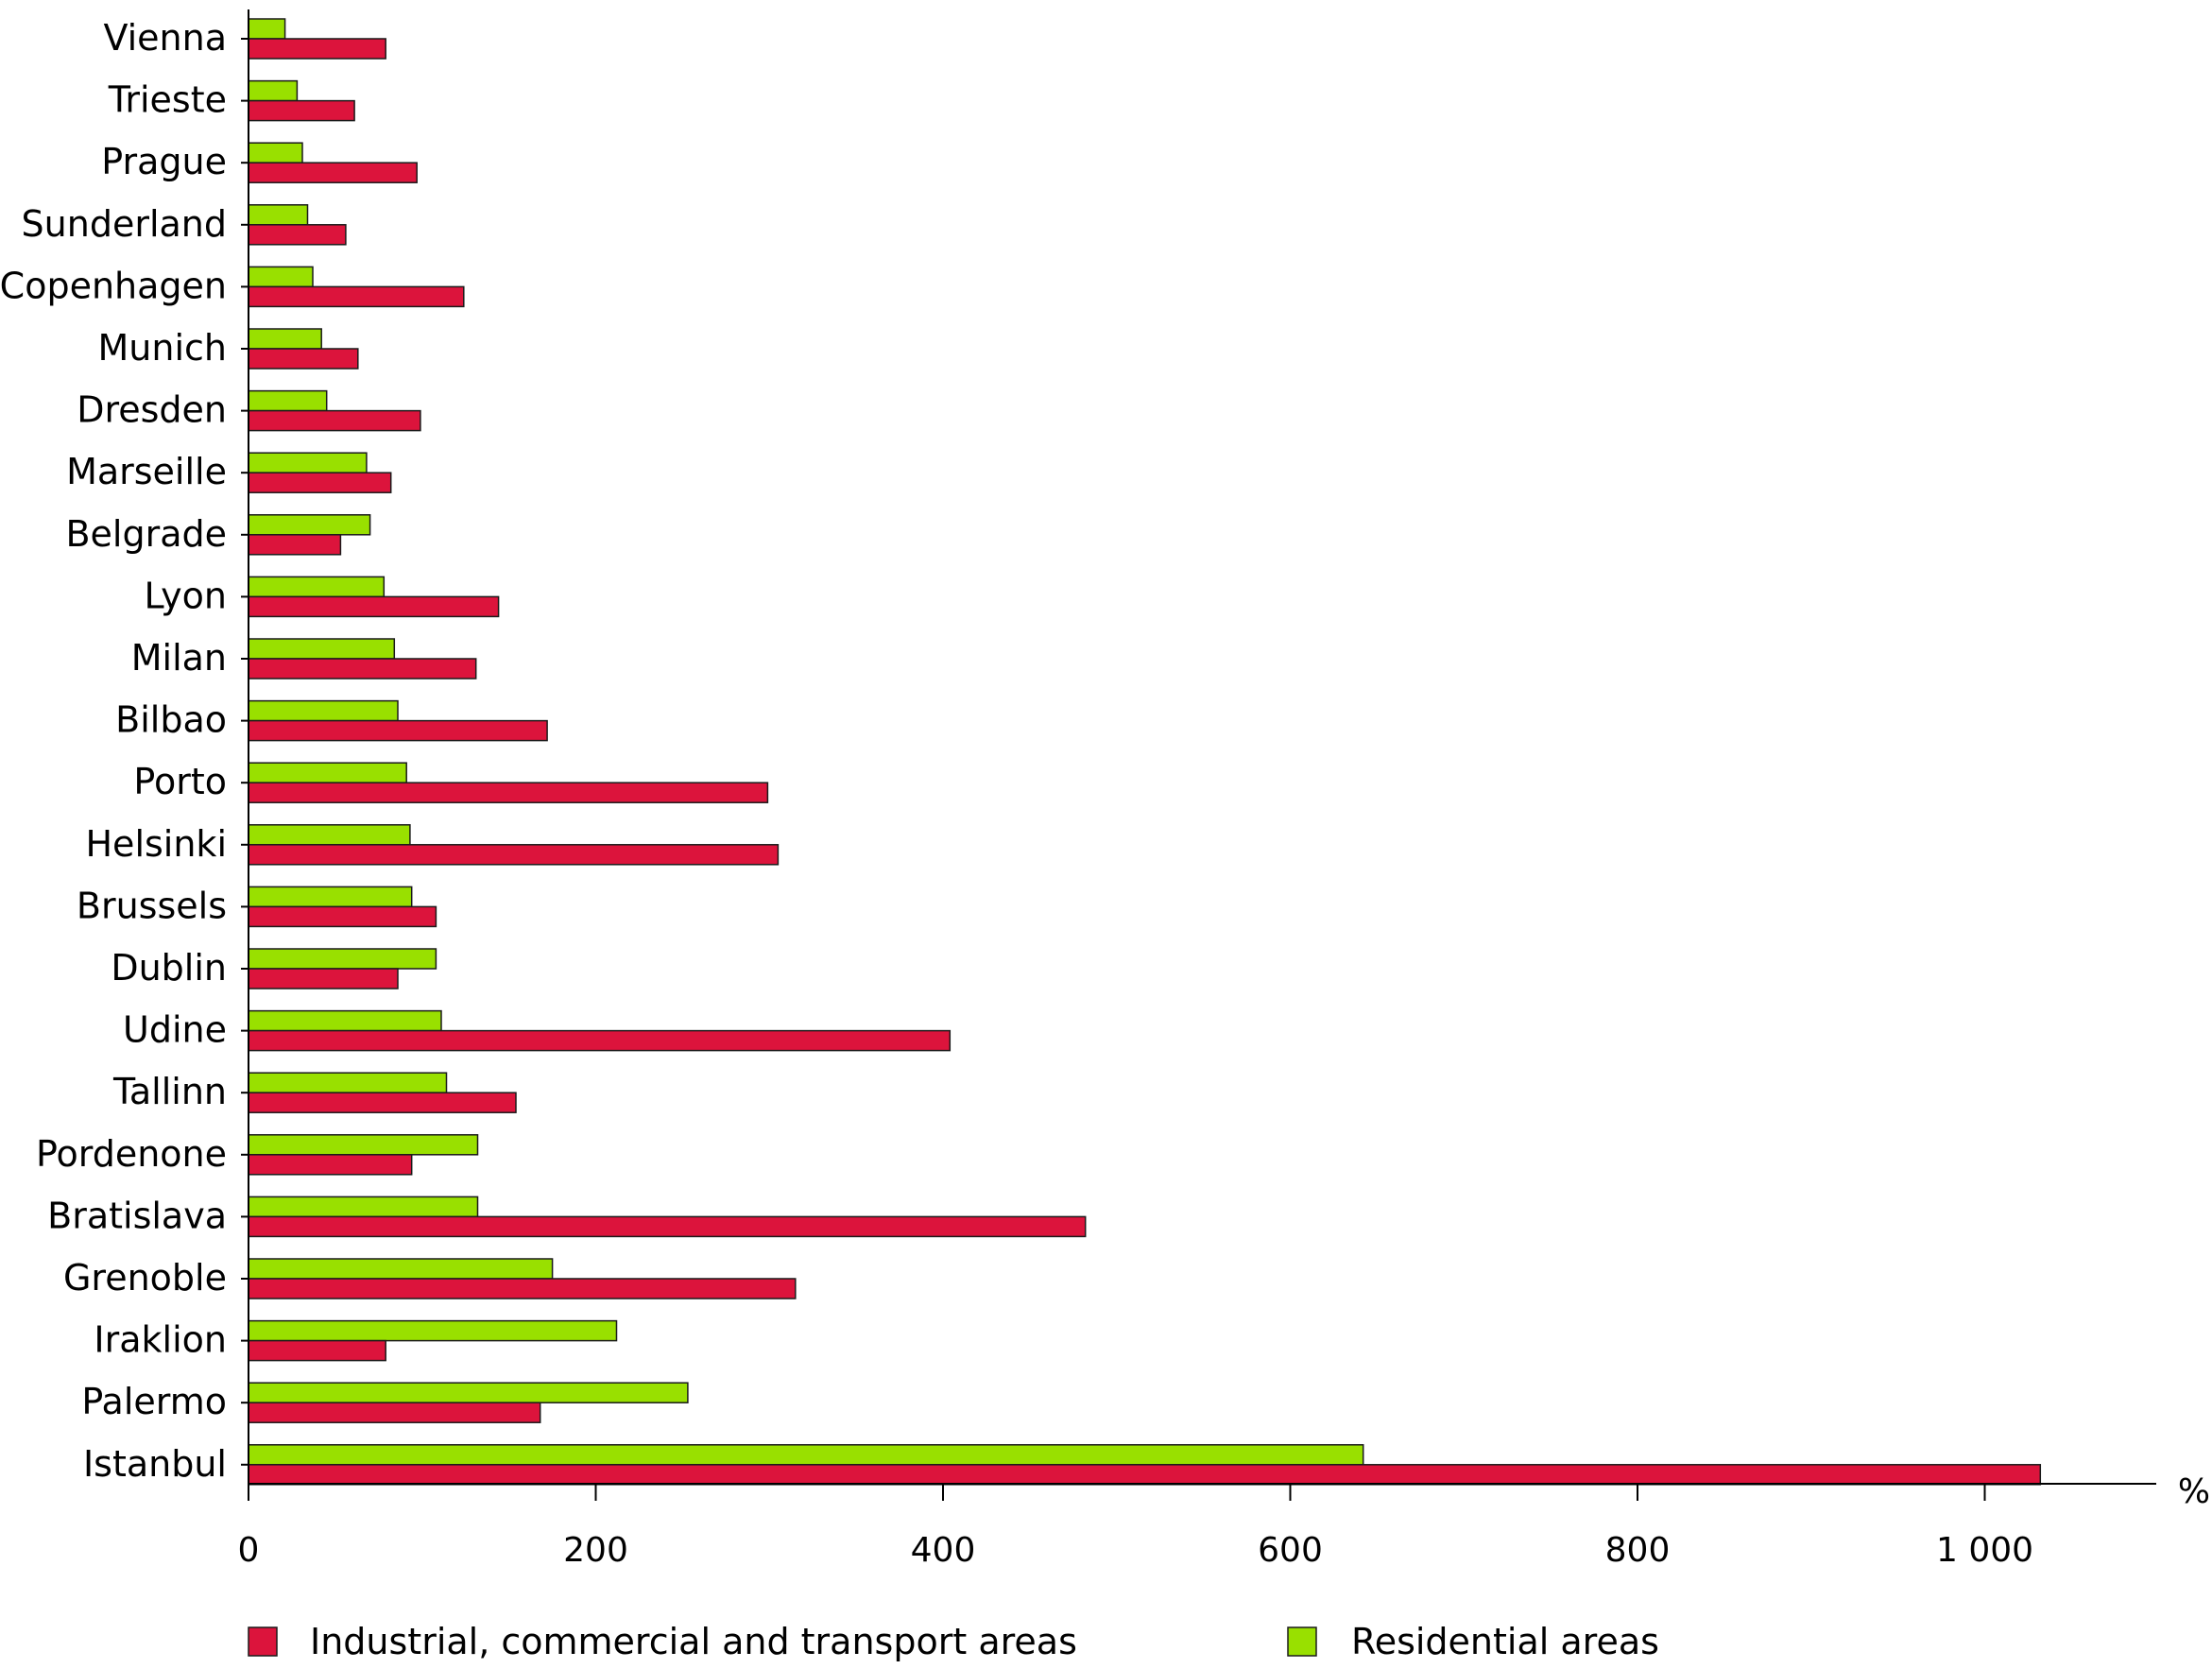  What do you see at coordinates (171, 720) in the screenshot?
I see `category-label: Bilbao` at bounding box center [171, 720].